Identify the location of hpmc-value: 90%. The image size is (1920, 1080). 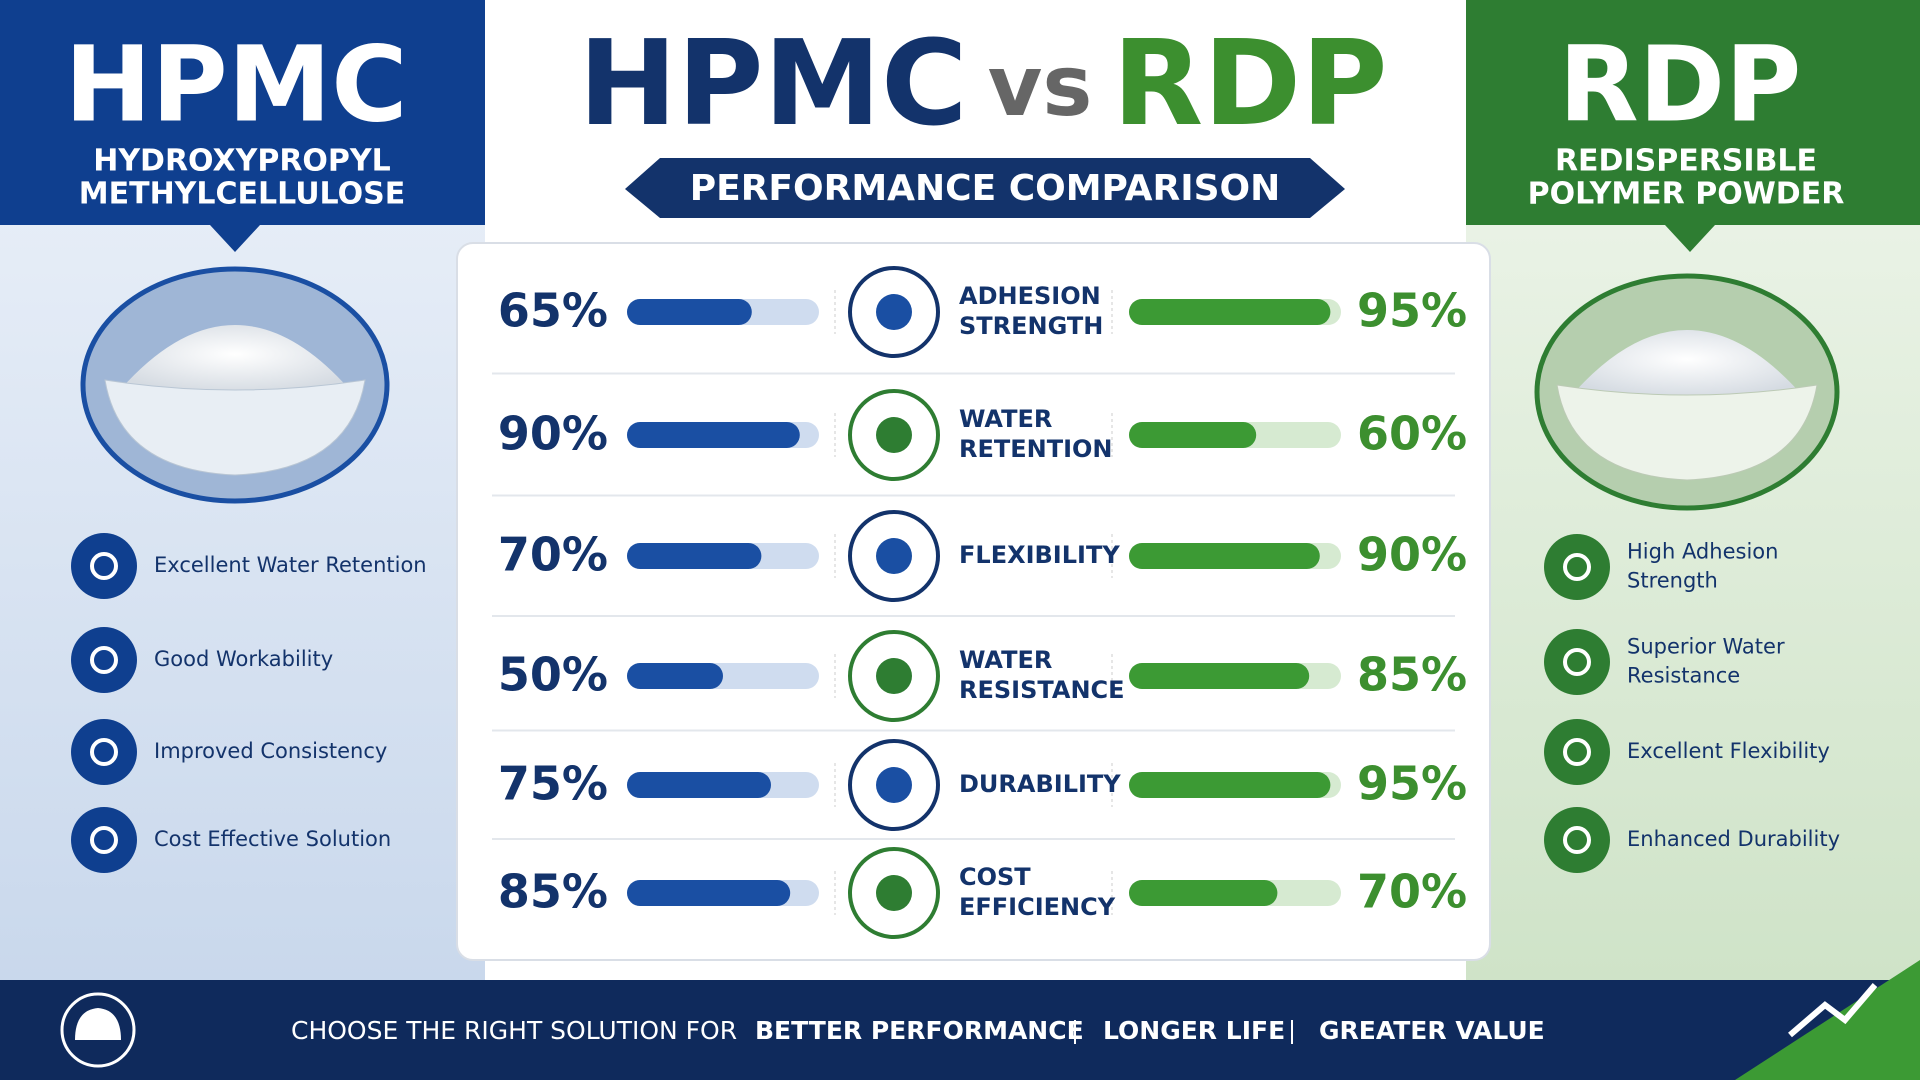
(553, 434).